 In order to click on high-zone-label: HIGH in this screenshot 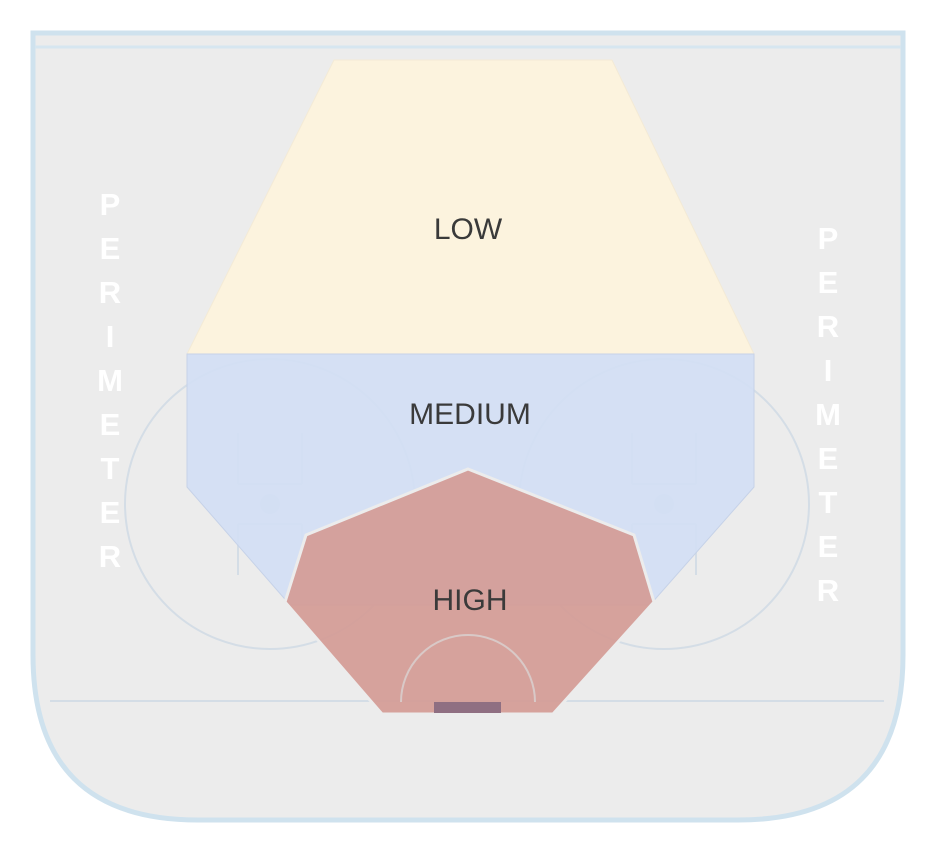, I will do `click(470, 600)`.